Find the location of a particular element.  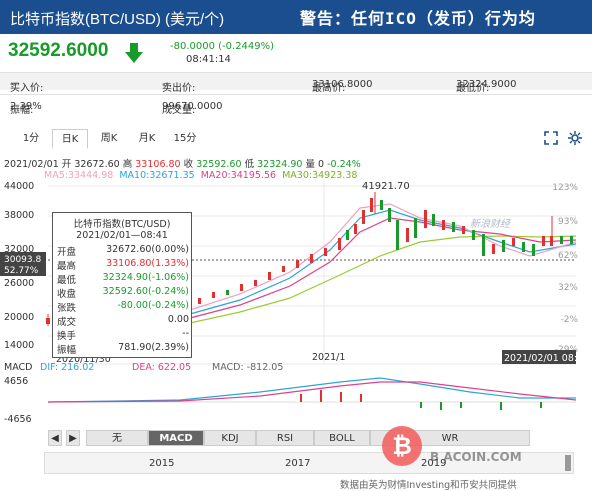

y-left-tick: 26000 is located at coordinates (19, 283).